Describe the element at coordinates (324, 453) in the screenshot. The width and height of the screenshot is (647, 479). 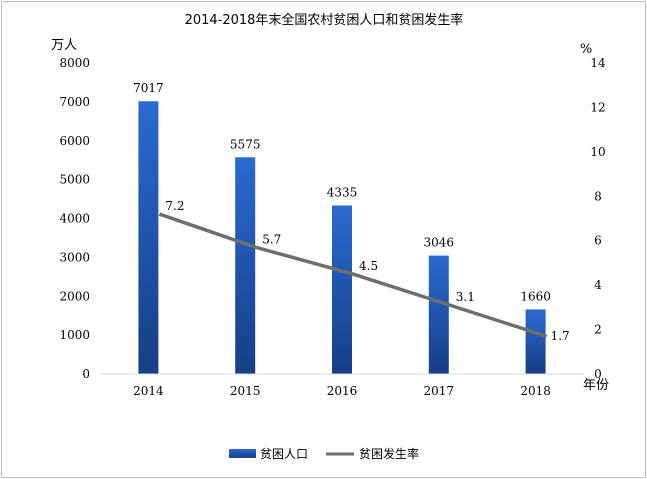
I see `legend: 贫困人口 贫困发生率` at that location.